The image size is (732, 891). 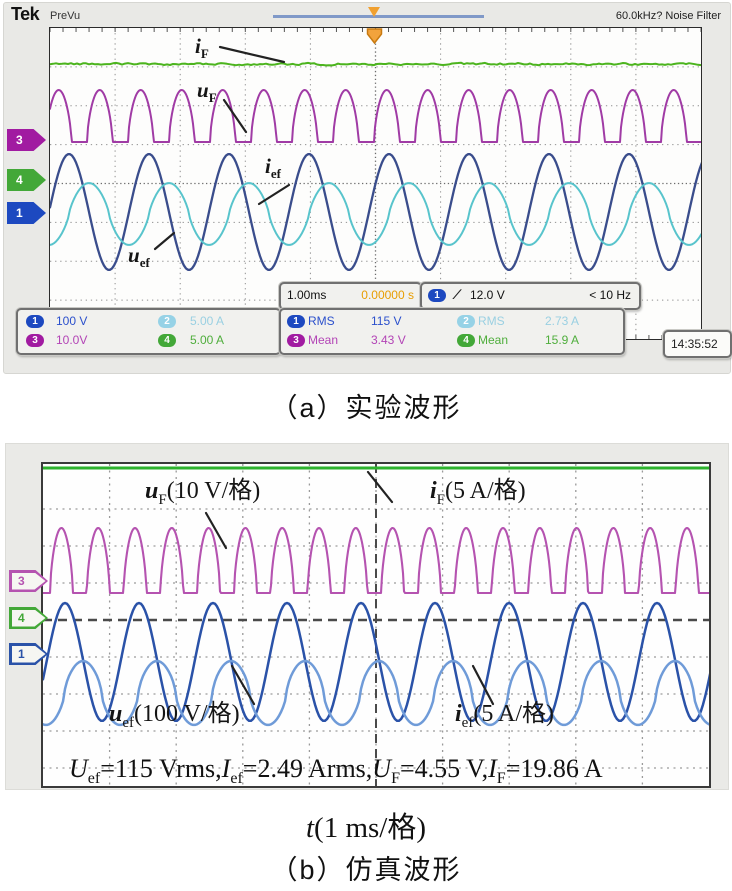 What do you see at coordinates (72, 321) in the screenshot?
I see `ch1-scale-value: 100 V` at bounding box center [72, 321].